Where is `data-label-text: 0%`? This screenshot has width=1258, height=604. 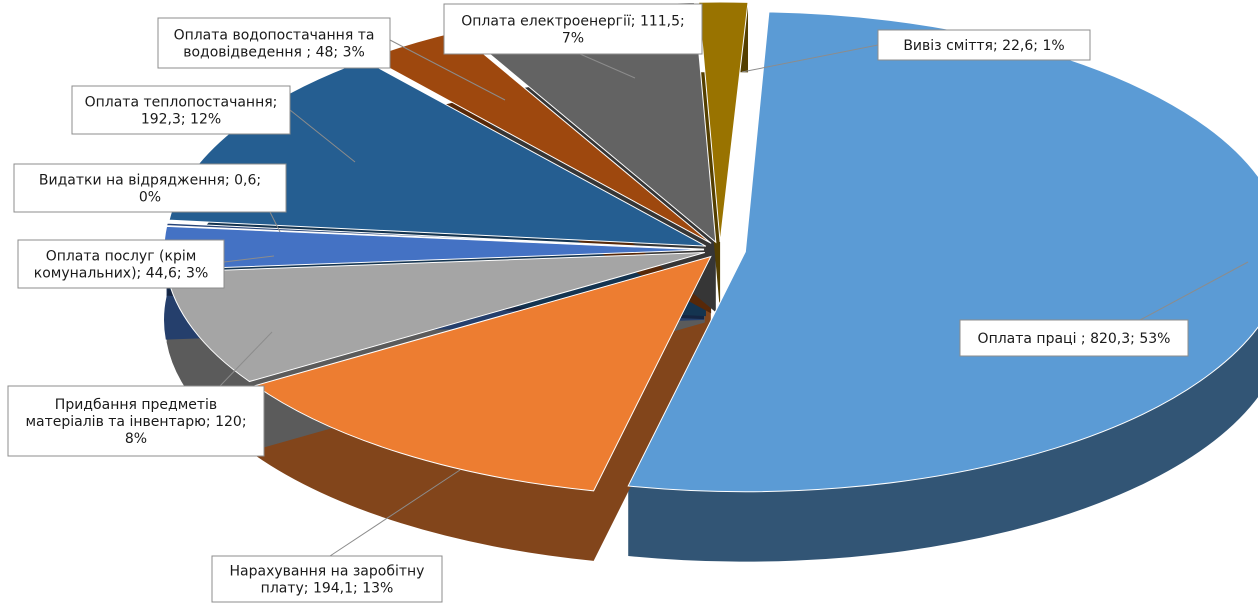 data-label-text: 0% is located at coordinates (150, 198).